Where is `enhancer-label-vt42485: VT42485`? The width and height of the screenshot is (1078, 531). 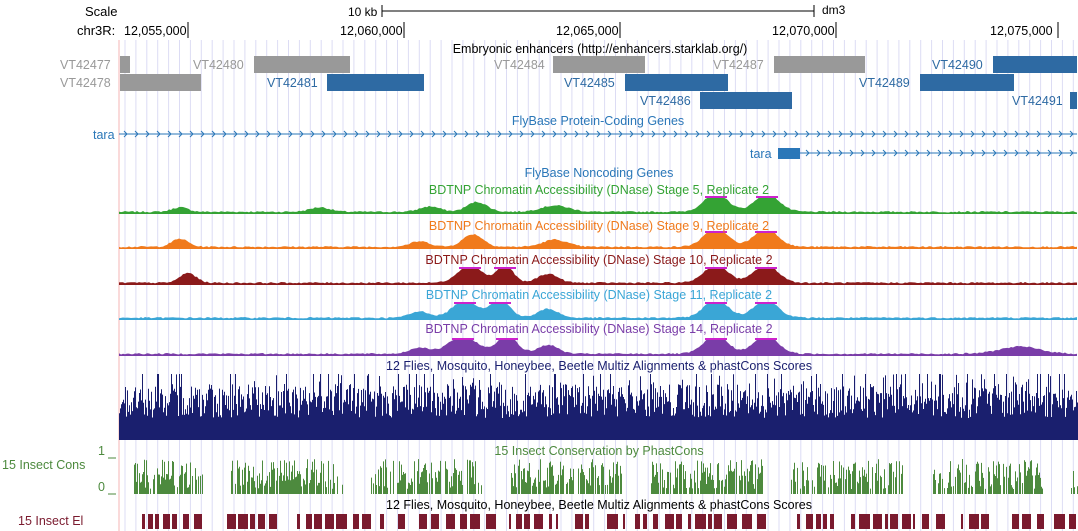 enhancer-label-vt42485: VT42485 is located at coordinates (589, 83).